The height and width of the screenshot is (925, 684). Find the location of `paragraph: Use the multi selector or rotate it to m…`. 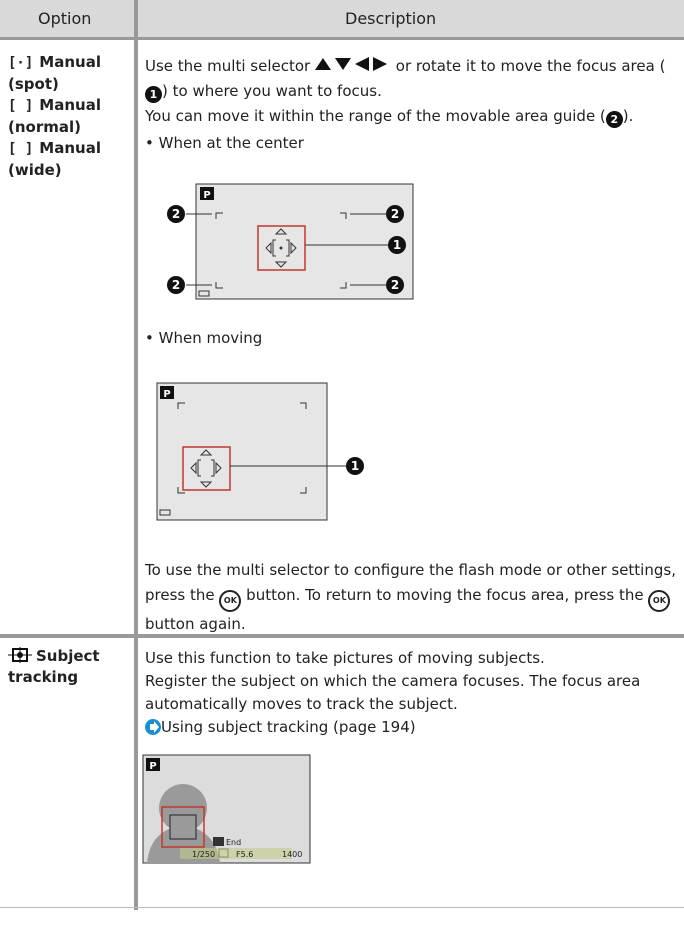

paragraph: Use the multi selector or rotate it to m… is located at coordinates (411, 79).